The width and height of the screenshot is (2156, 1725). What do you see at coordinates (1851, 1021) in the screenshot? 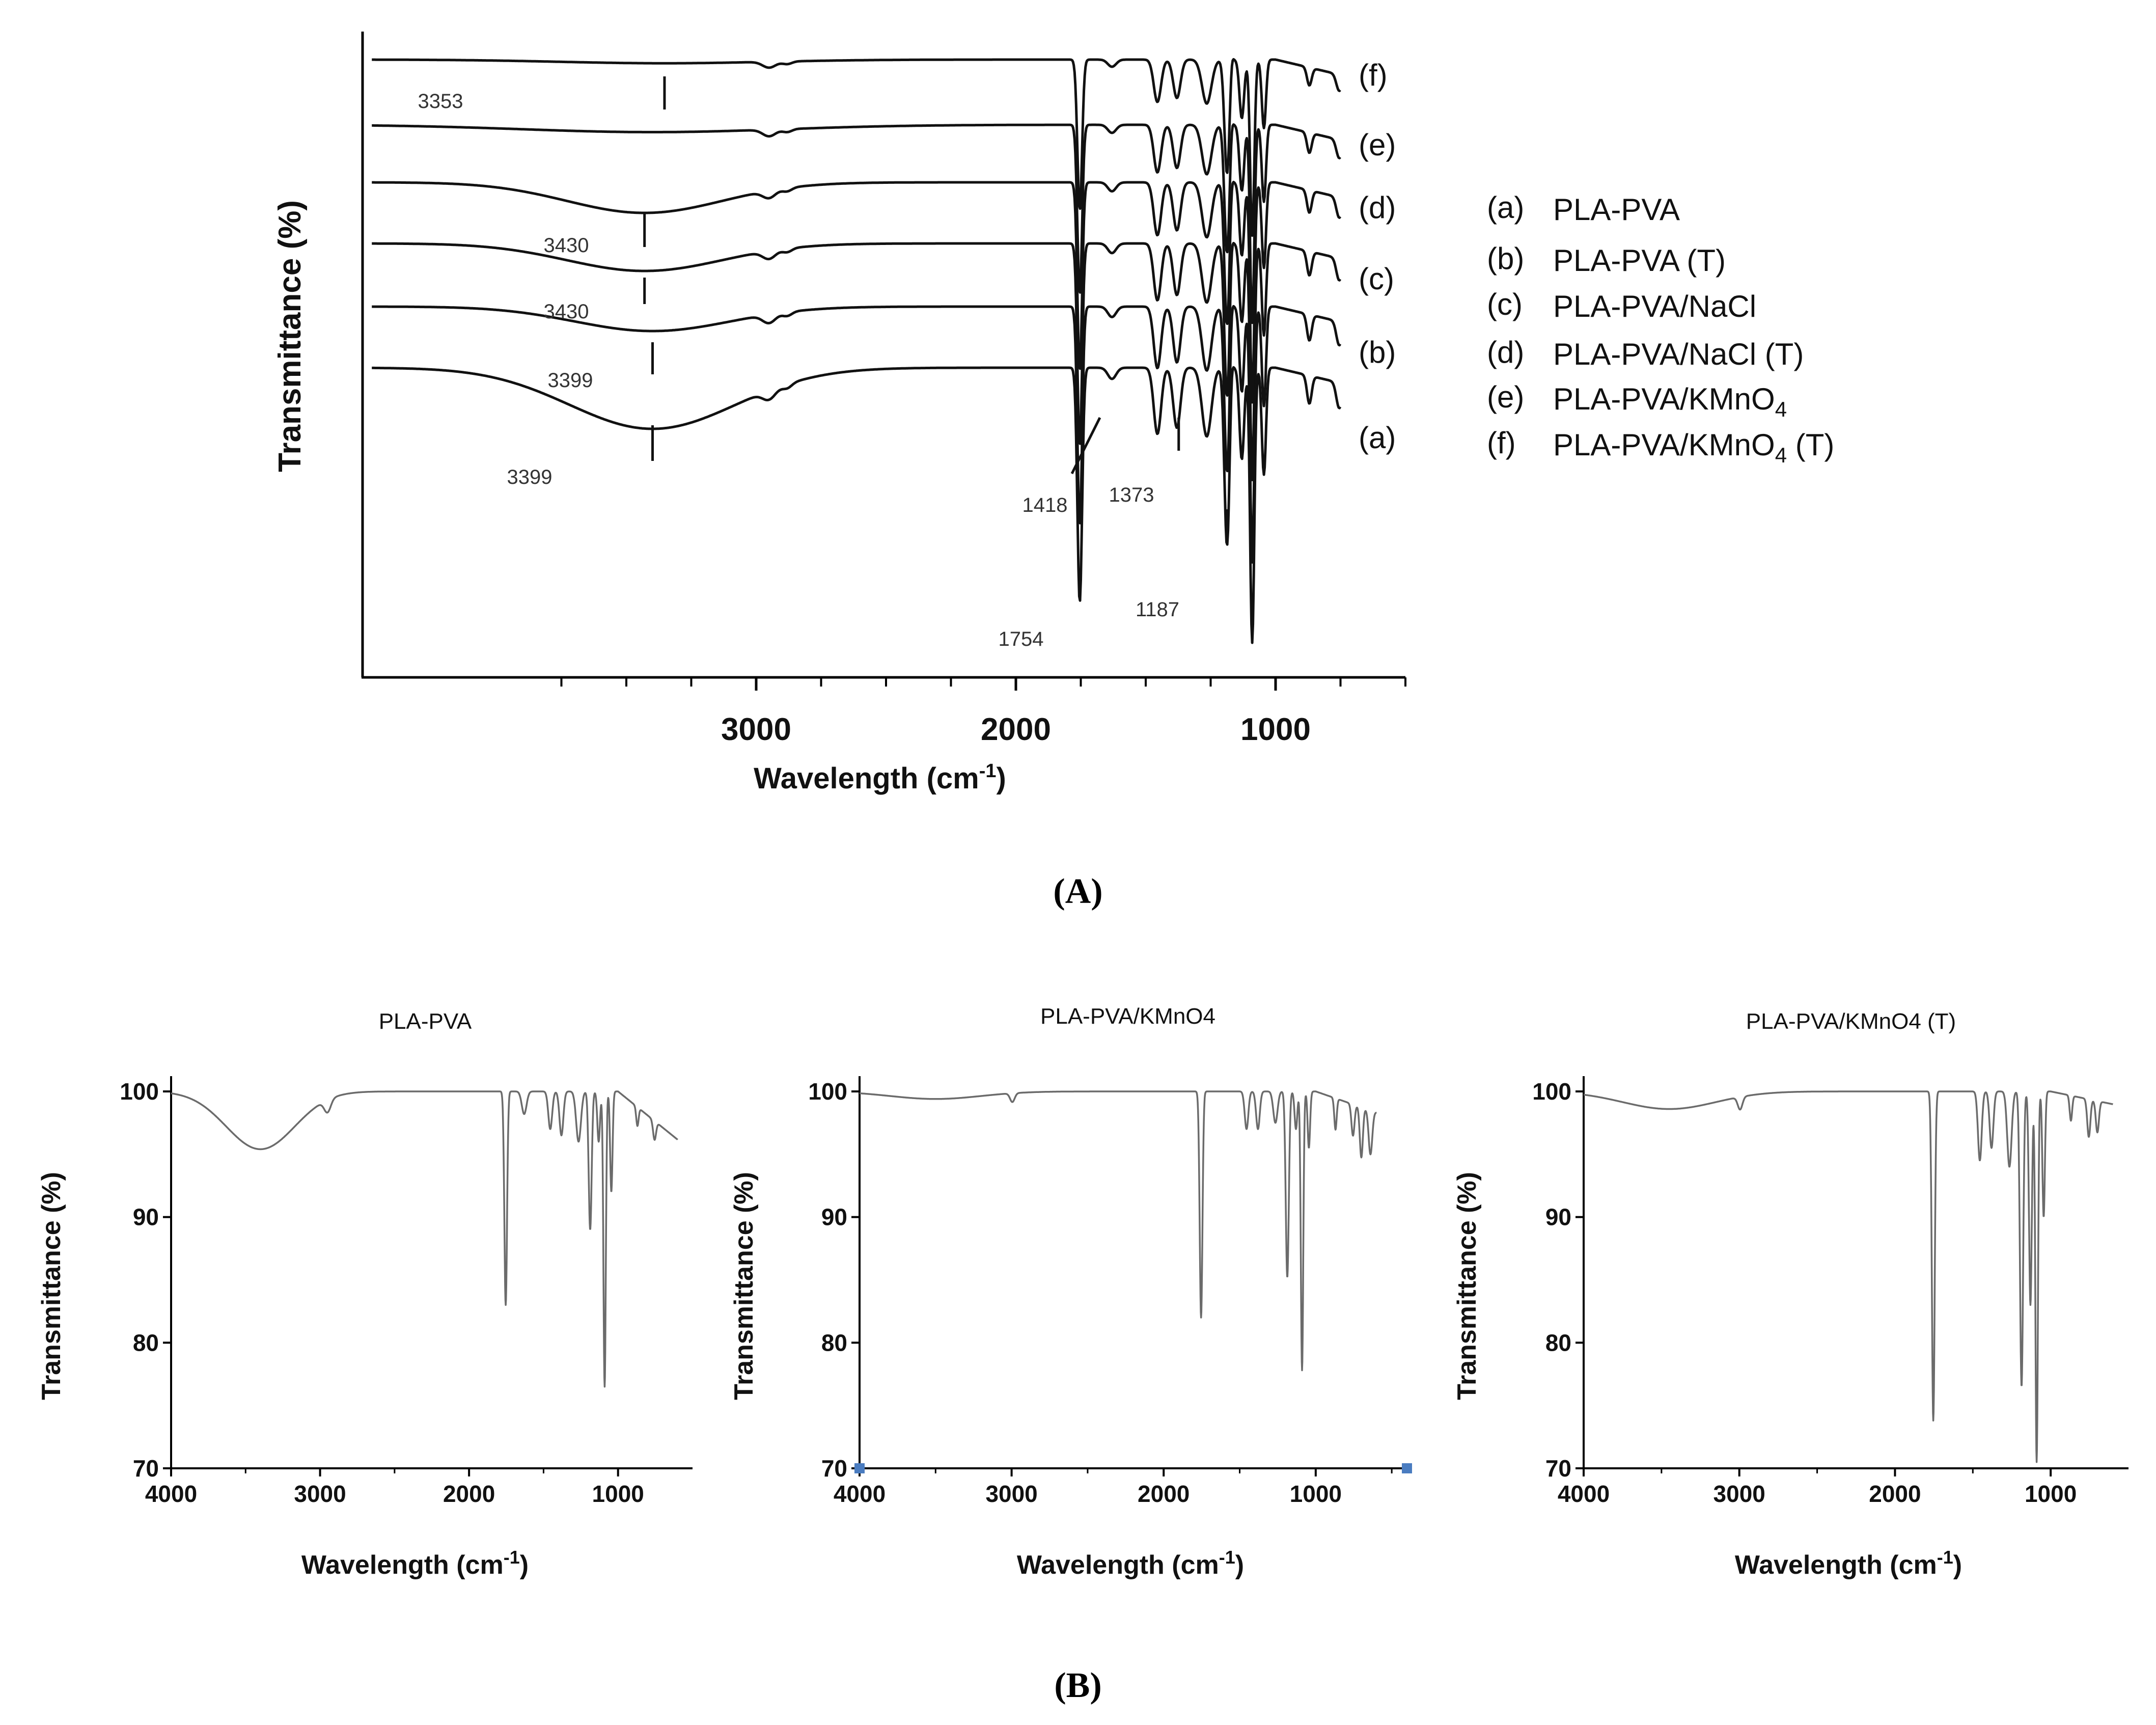
I see `chart-title: PLA-PVA/KMnO4 (T)` at bounding box center [1851, 1021].